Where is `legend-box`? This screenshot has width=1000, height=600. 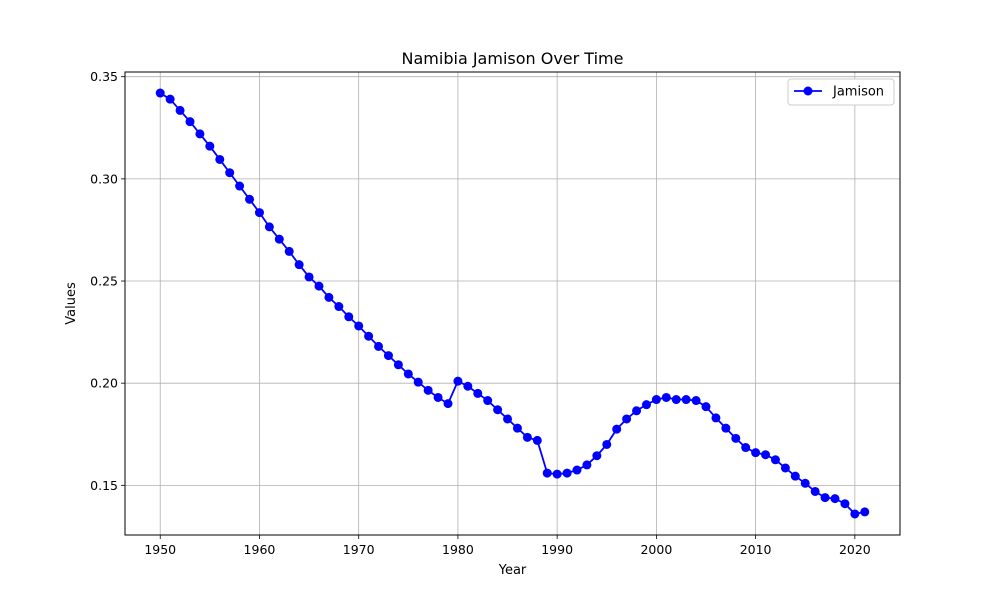
legend-box is located at coordinates (841, 92).